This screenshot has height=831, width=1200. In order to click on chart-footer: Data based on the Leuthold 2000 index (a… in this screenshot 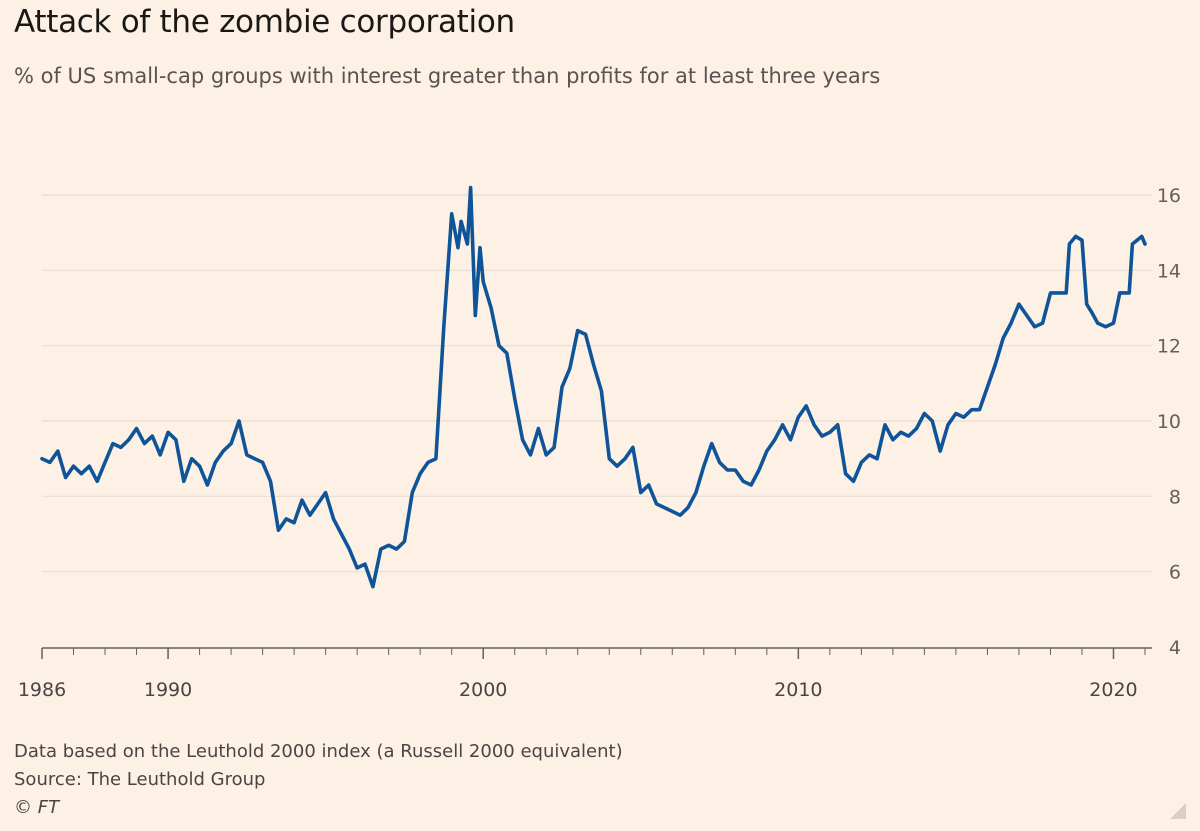, I will do `click(318, 780)`.